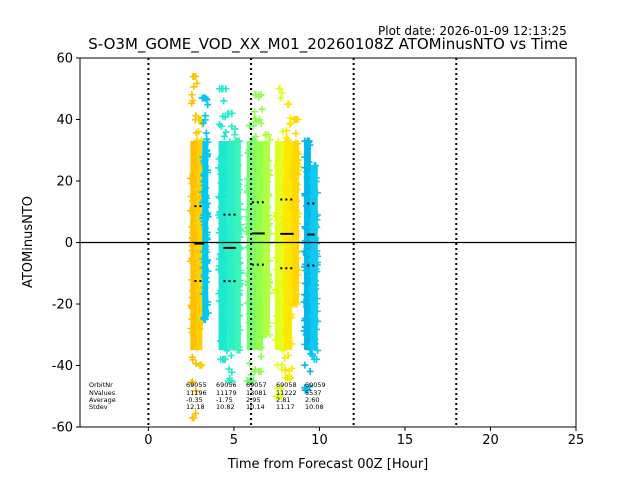  What do you see at coordinates (259, 95) in the screenshot?
I see `orbit-69057-extreme-point` at bounding box center [259, 95].